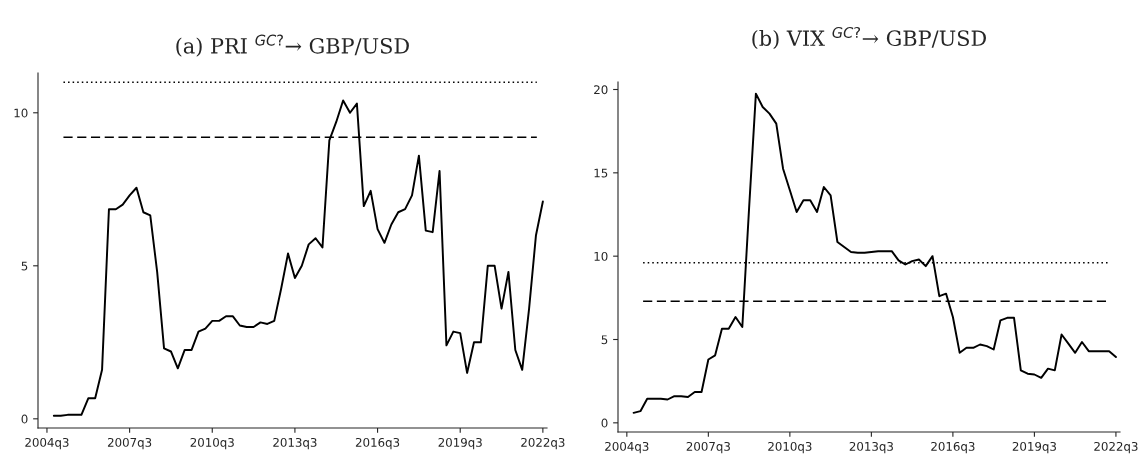  What do you see at coordinates (292, 45) in the screenshot?
I see `chart-title: (a) PRI $^{GC?}$→ GBP/USD` at bounding box center [292, 45].